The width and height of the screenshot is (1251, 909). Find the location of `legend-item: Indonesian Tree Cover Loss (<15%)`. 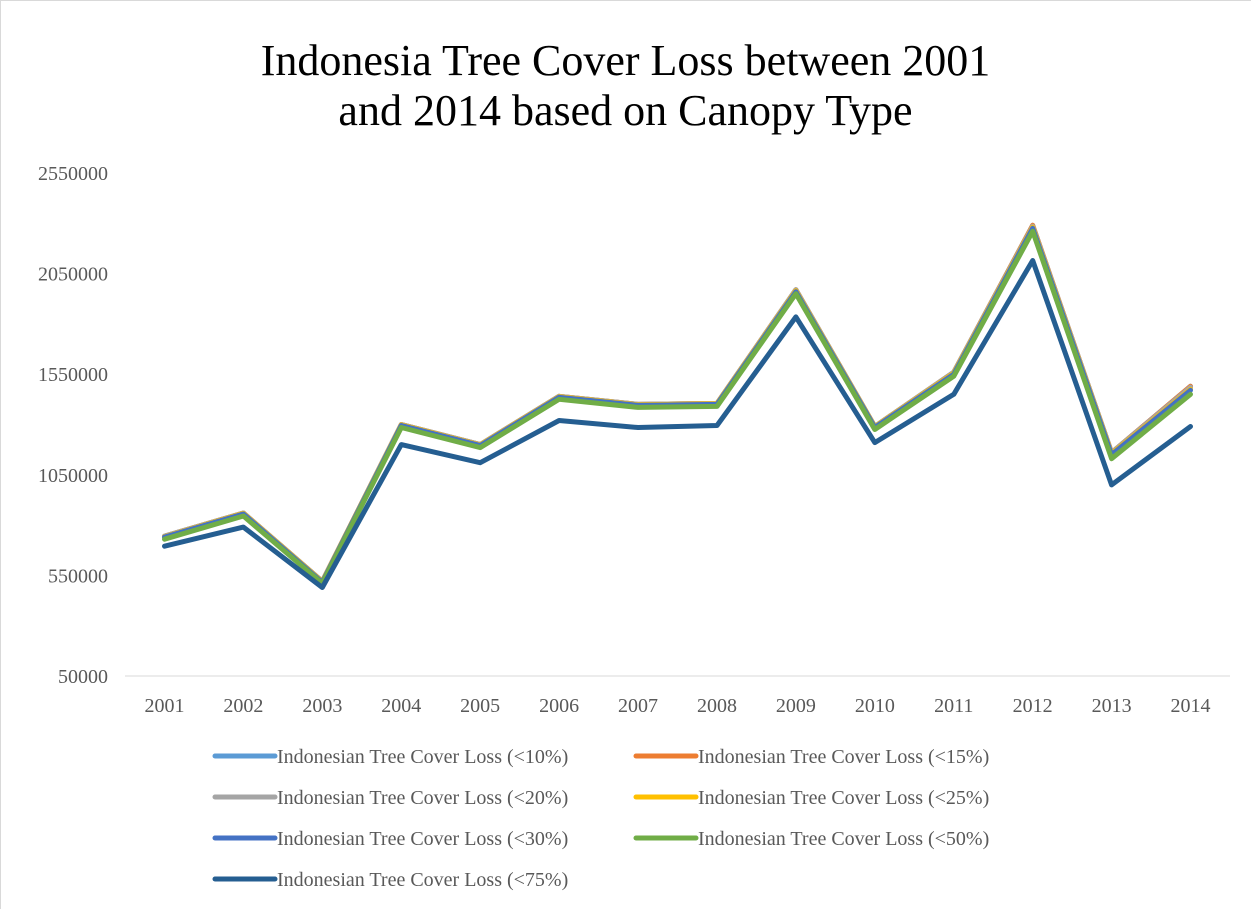

legend-item: Indonesian Tree Cover Loss (<15%) is located at coordinates (811, 757).